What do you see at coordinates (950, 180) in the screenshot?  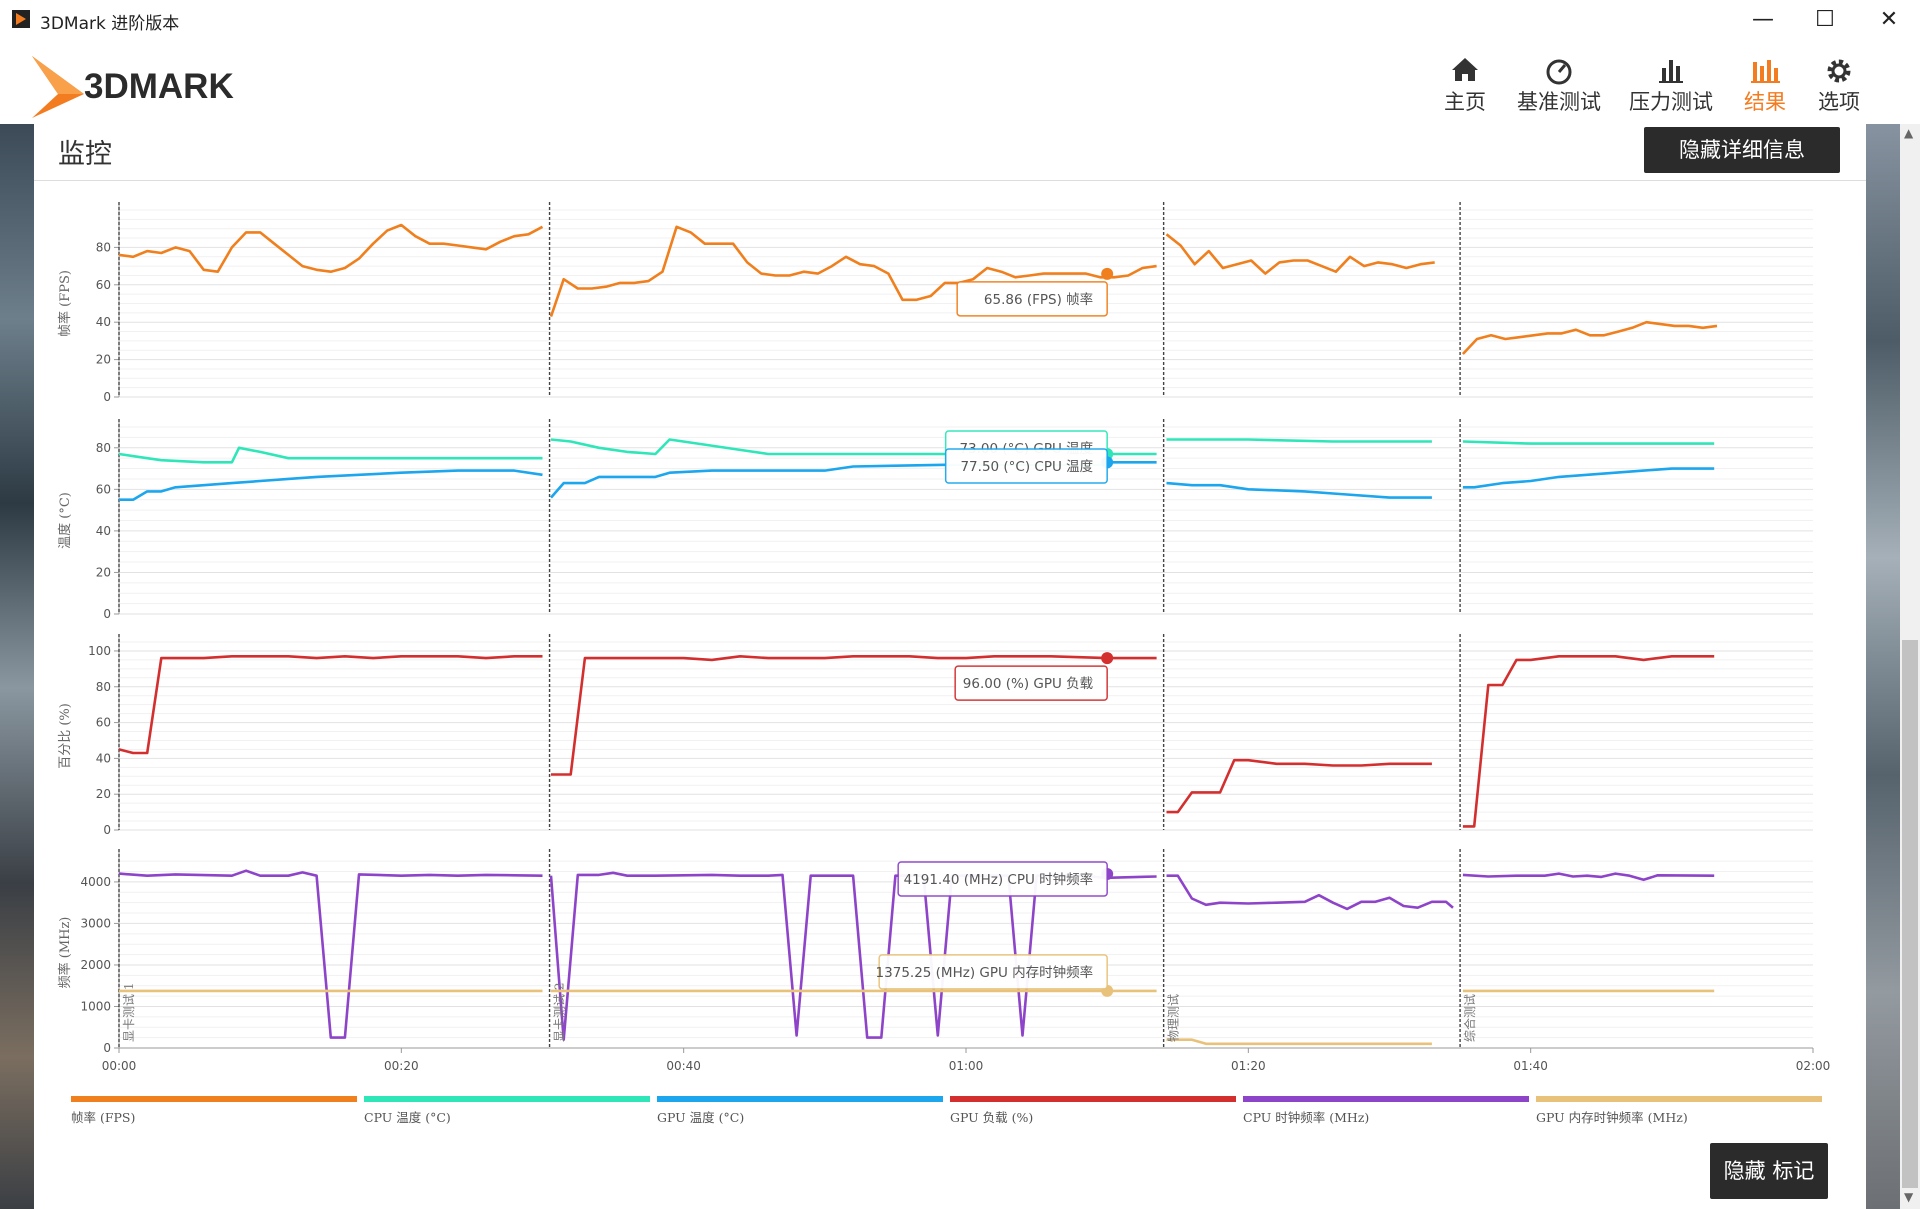 I see `panel-divider` at bounding box center [950, 180].